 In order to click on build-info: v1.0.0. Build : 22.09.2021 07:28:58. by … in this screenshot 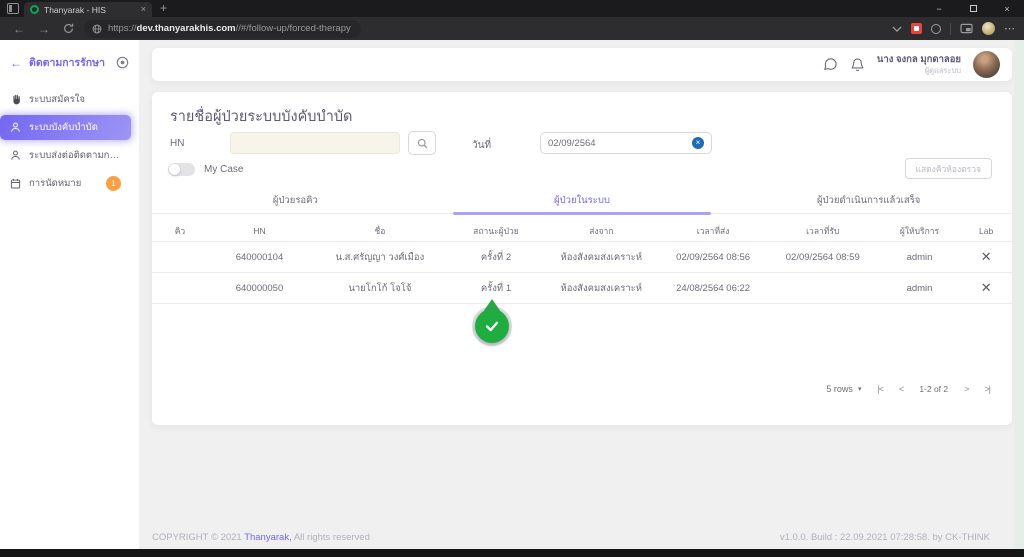, I will do `click(884, 537)`.